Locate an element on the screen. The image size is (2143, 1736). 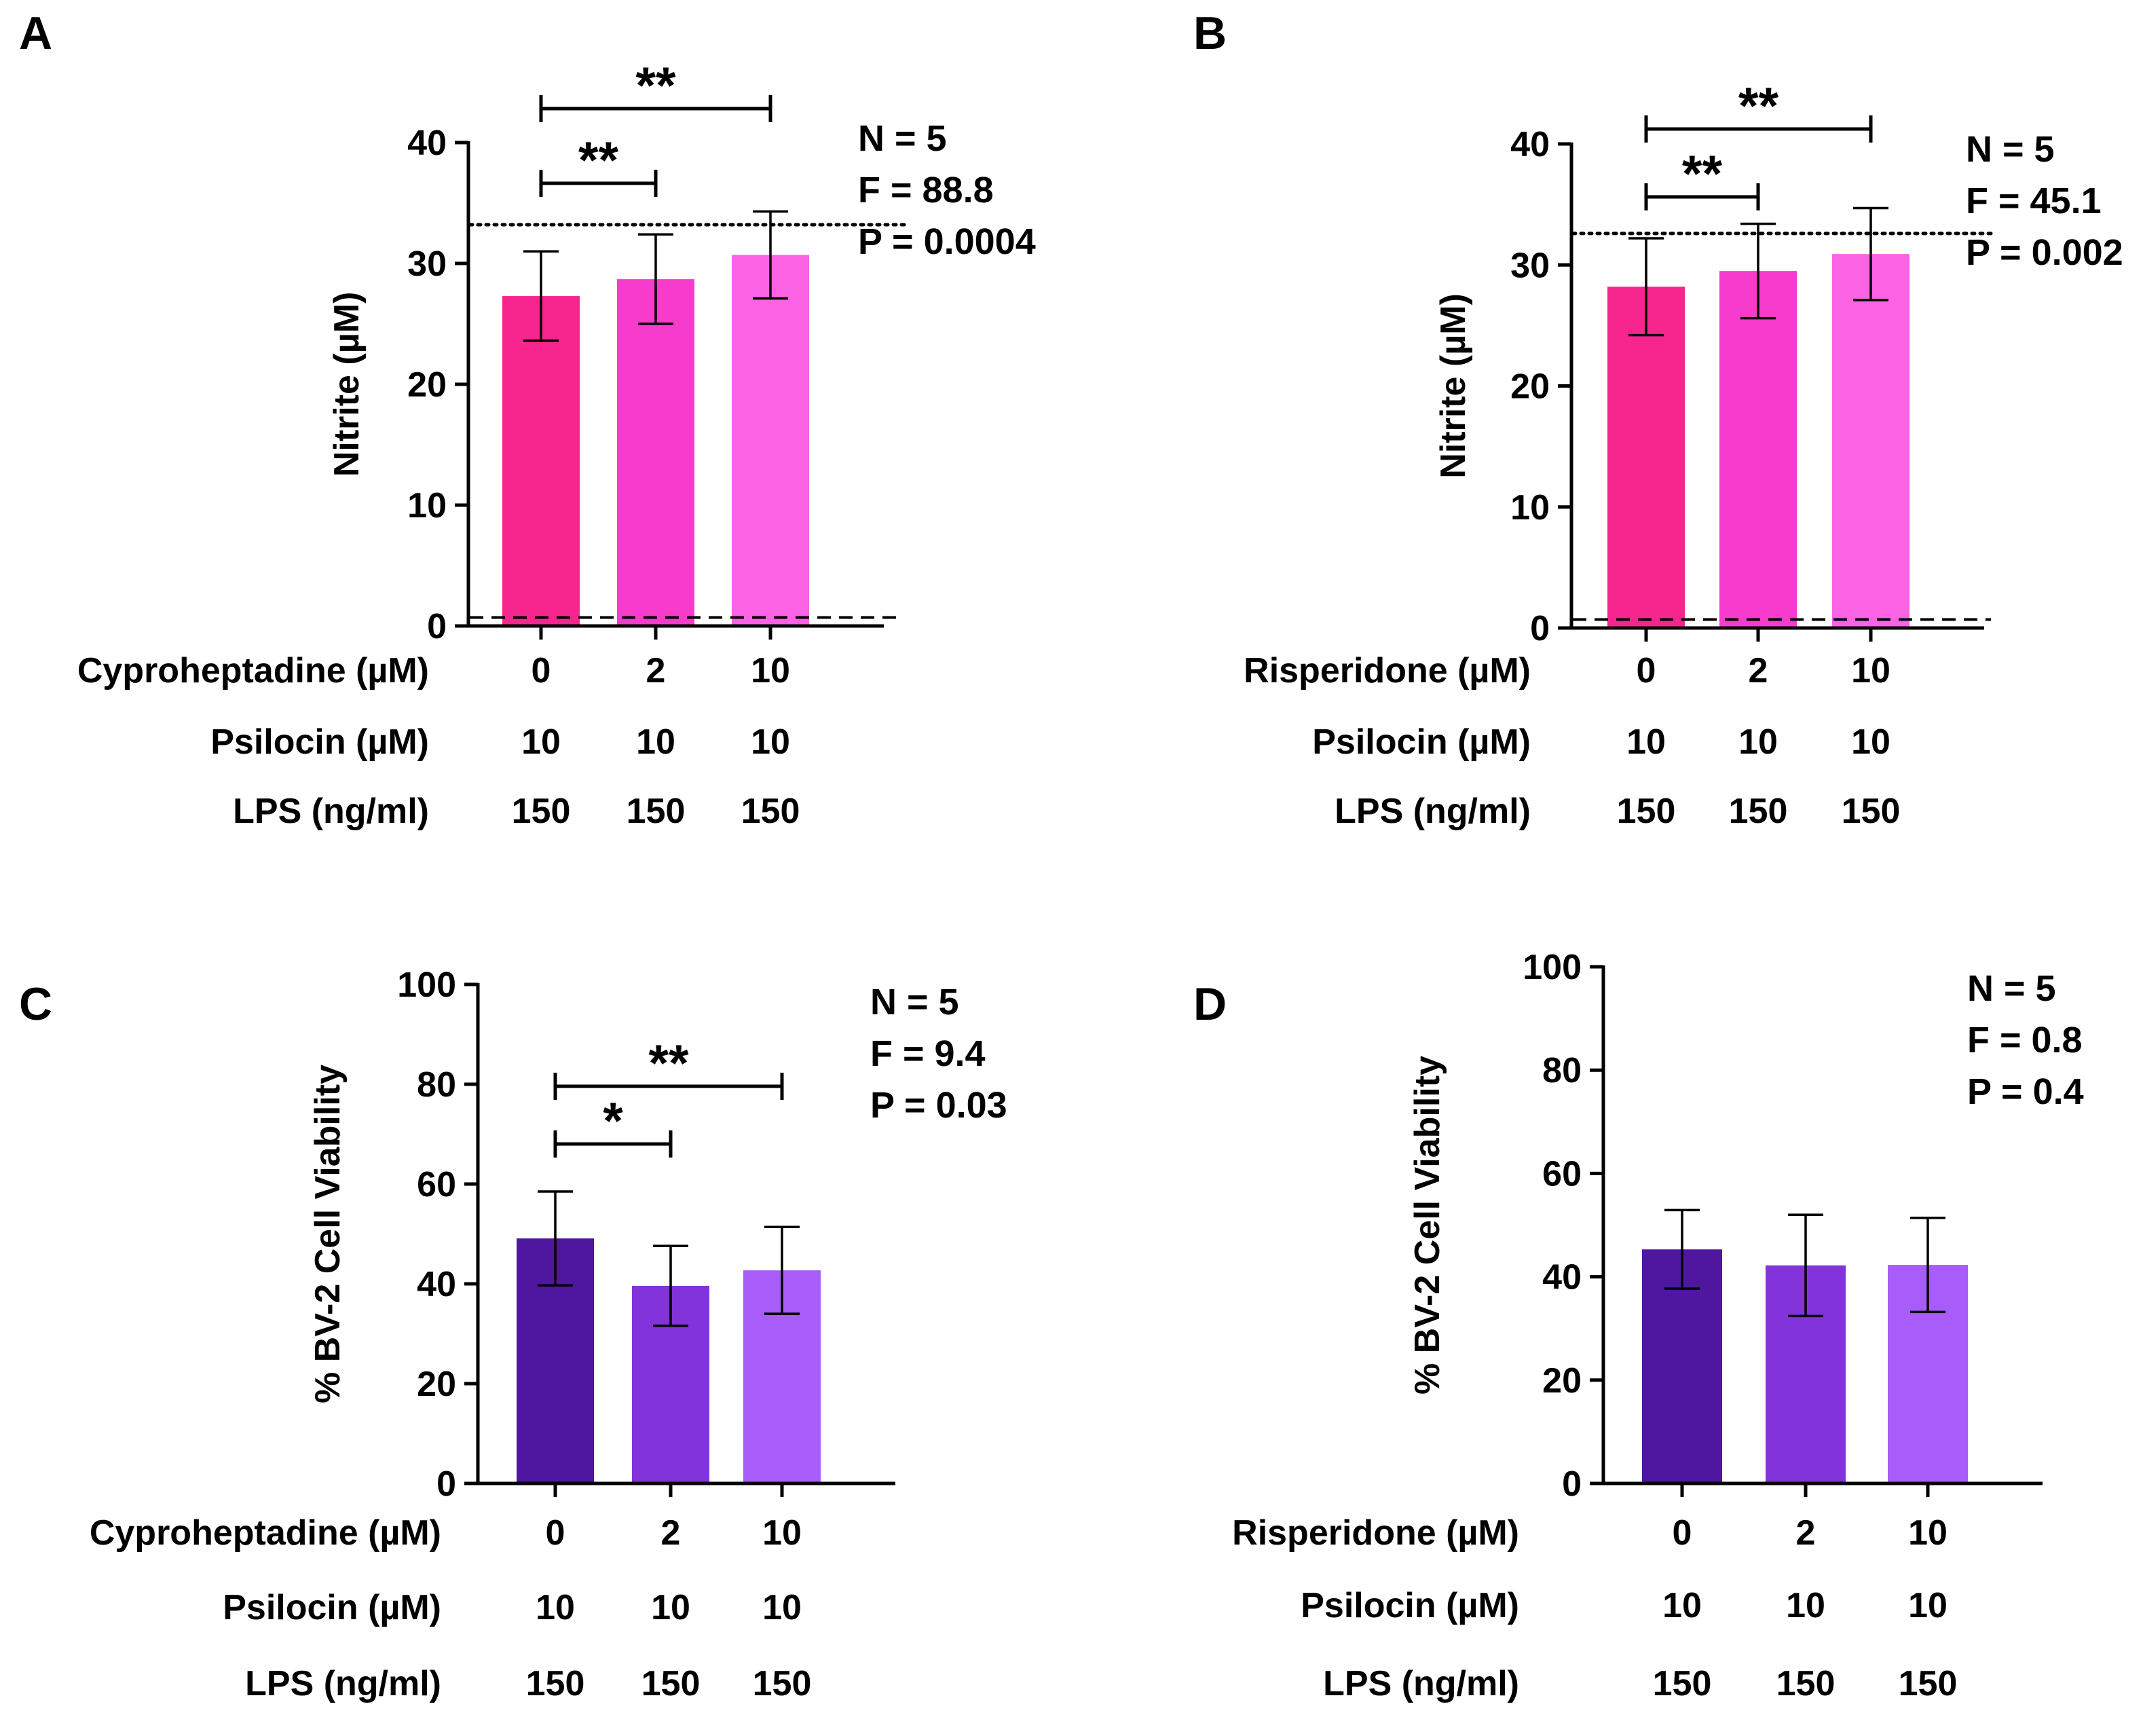
stat-text: F = 45.1 is located at coordinates (2034, 201).